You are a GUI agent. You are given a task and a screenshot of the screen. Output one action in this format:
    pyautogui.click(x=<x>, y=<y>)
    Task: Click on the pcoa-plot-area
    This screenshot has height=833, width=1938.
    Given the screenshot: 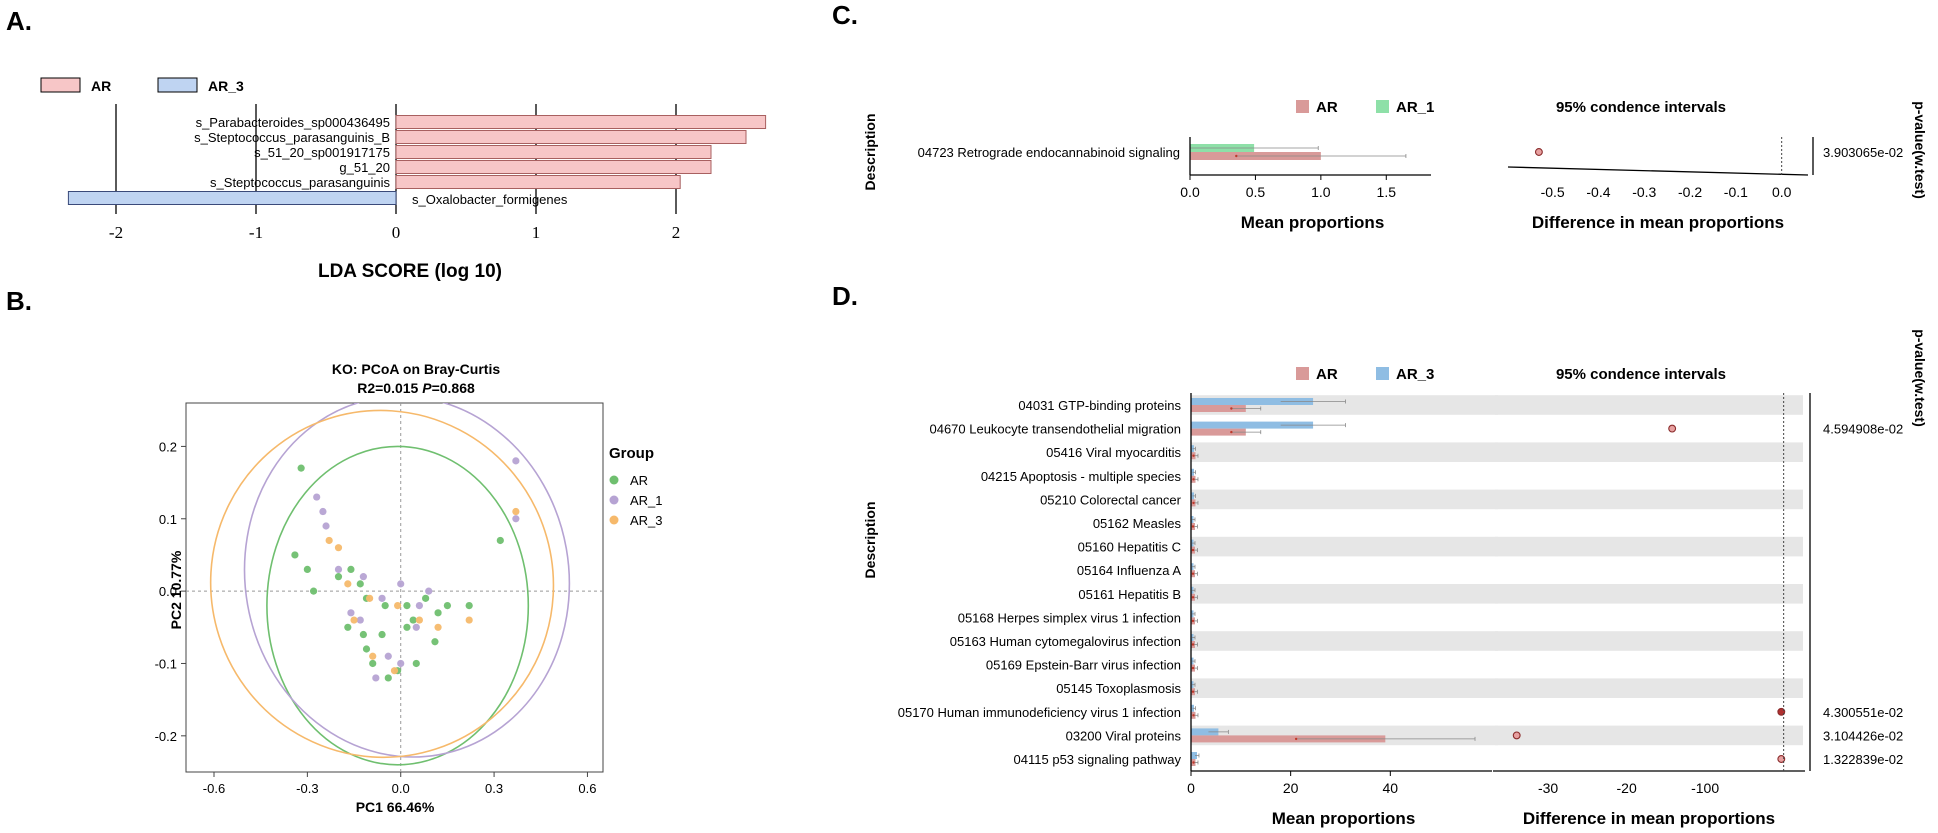 What is the action you would take?
    pyautogui.click(x=390, y=584)
    